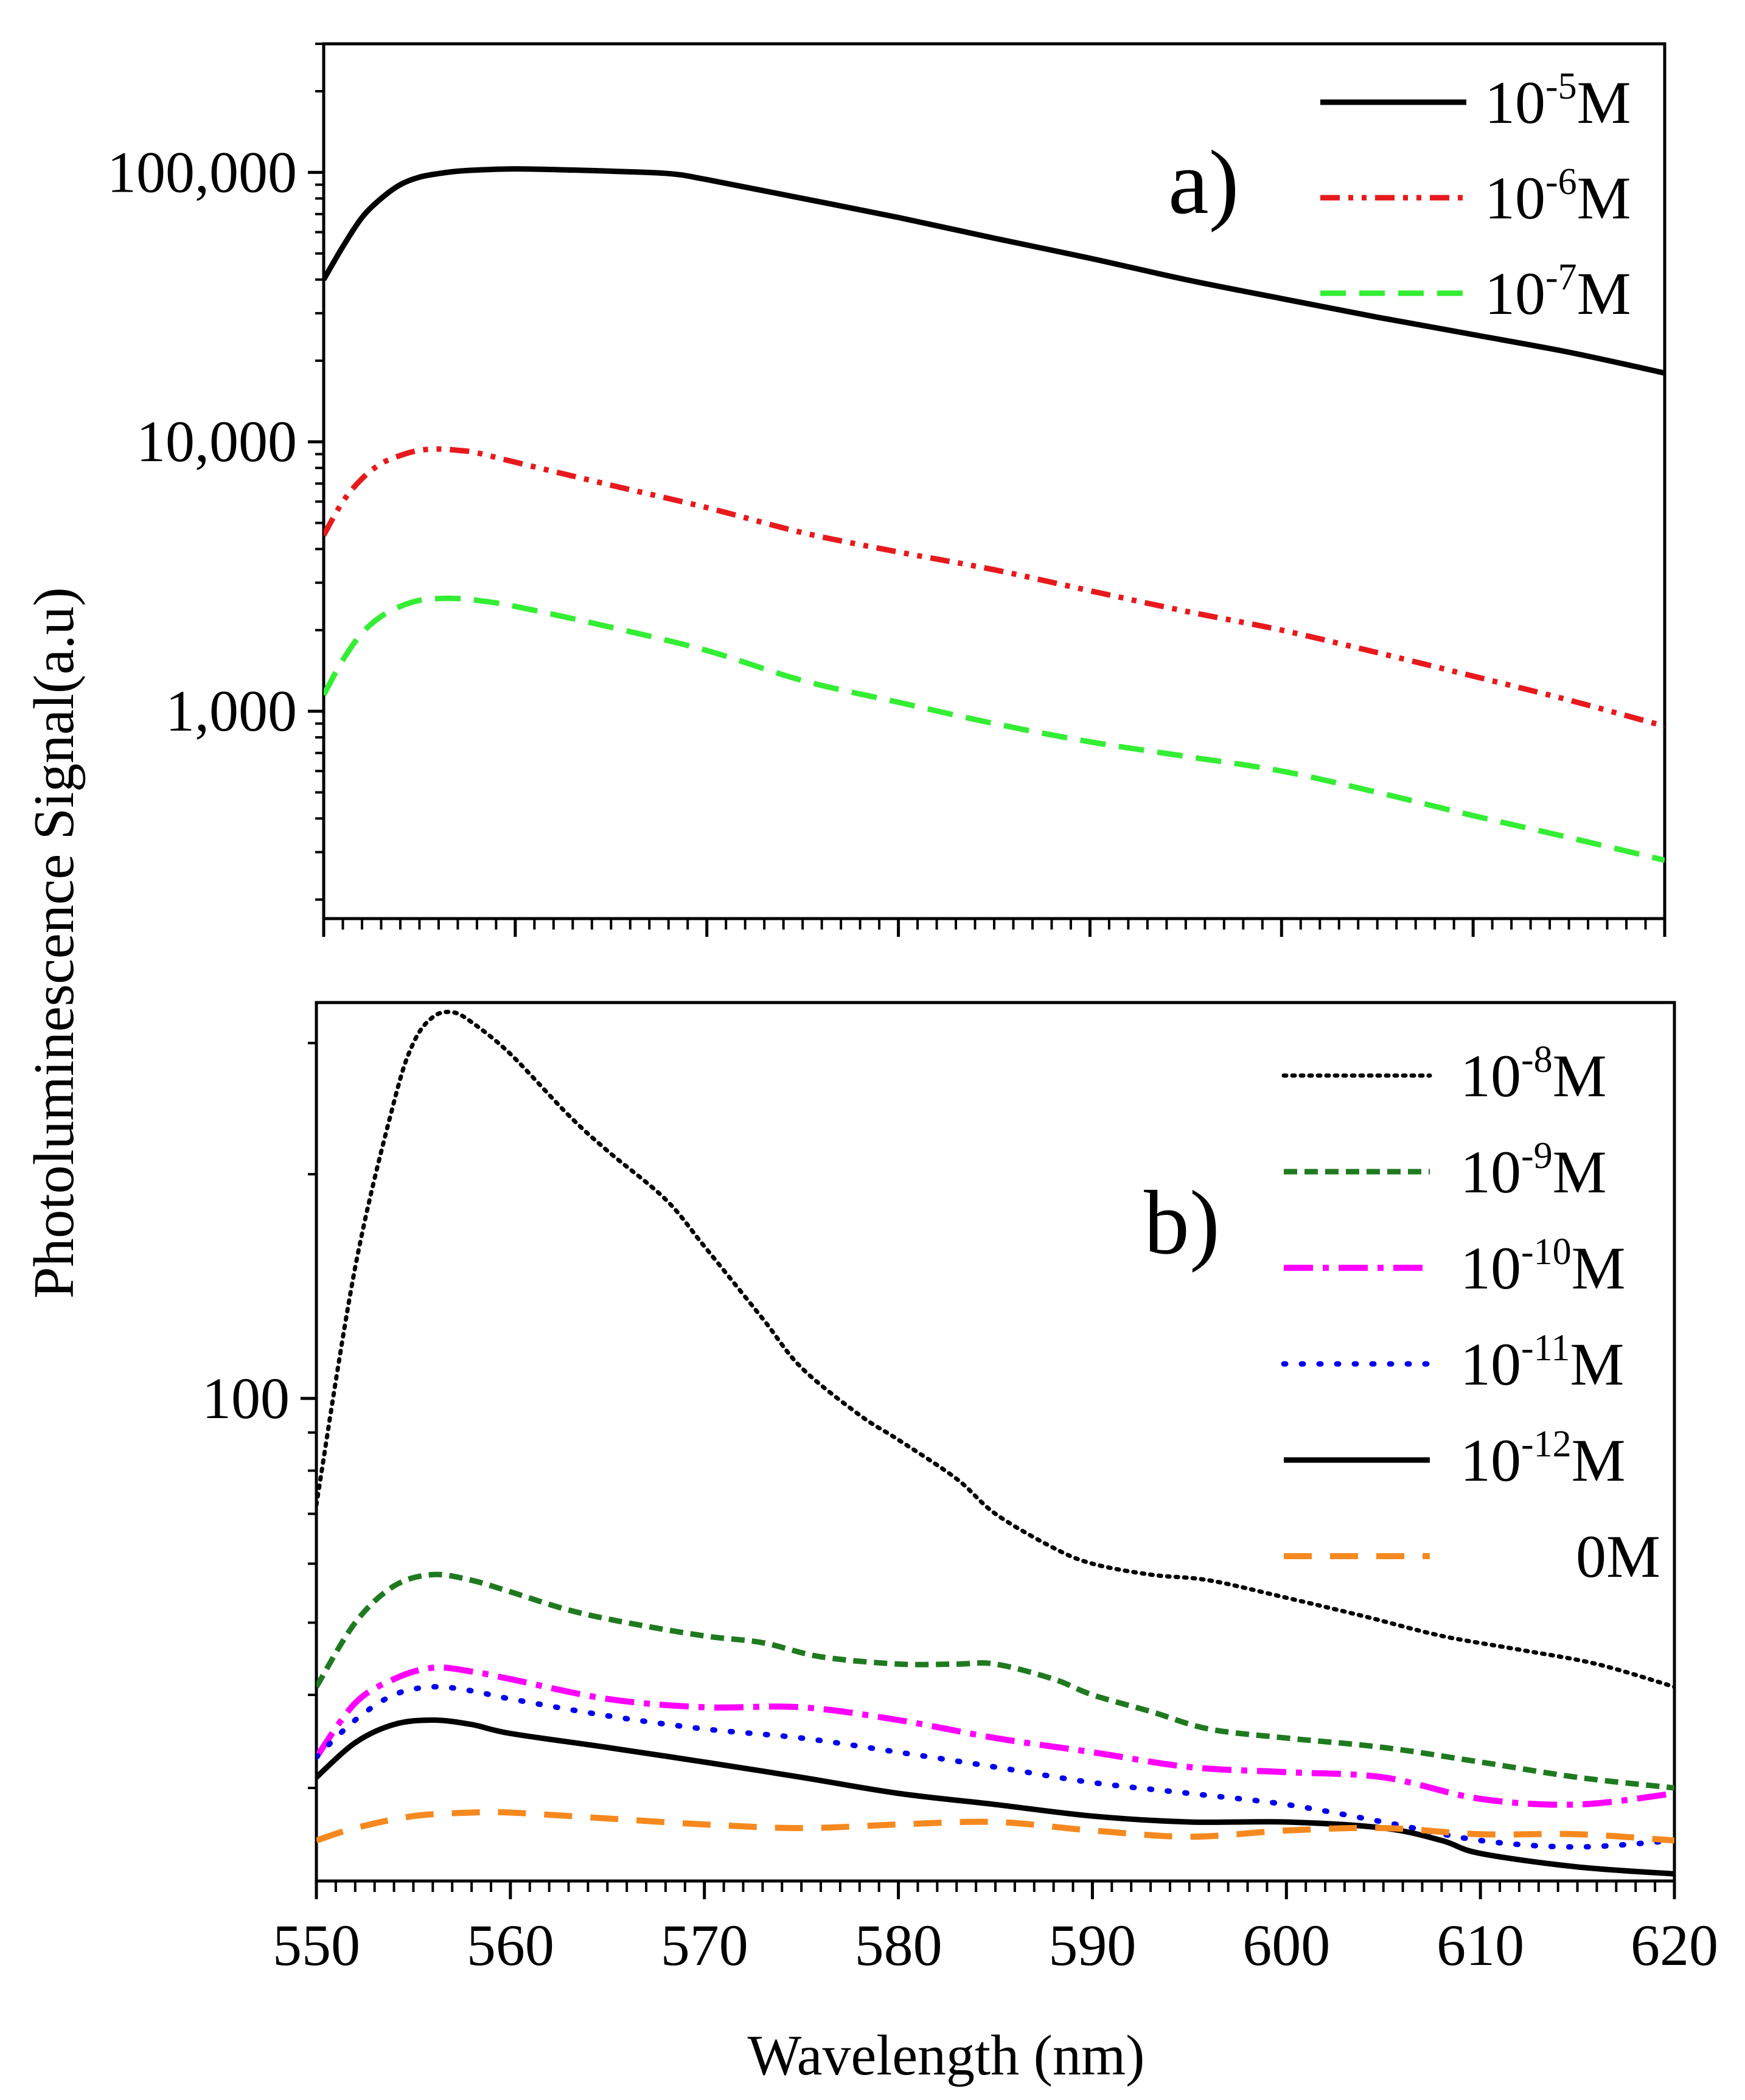  What do you see at coordinates (1674, 1945) in the screenshot?
I see `x-tick-label: 620` at bounding box center [1674, 1945].